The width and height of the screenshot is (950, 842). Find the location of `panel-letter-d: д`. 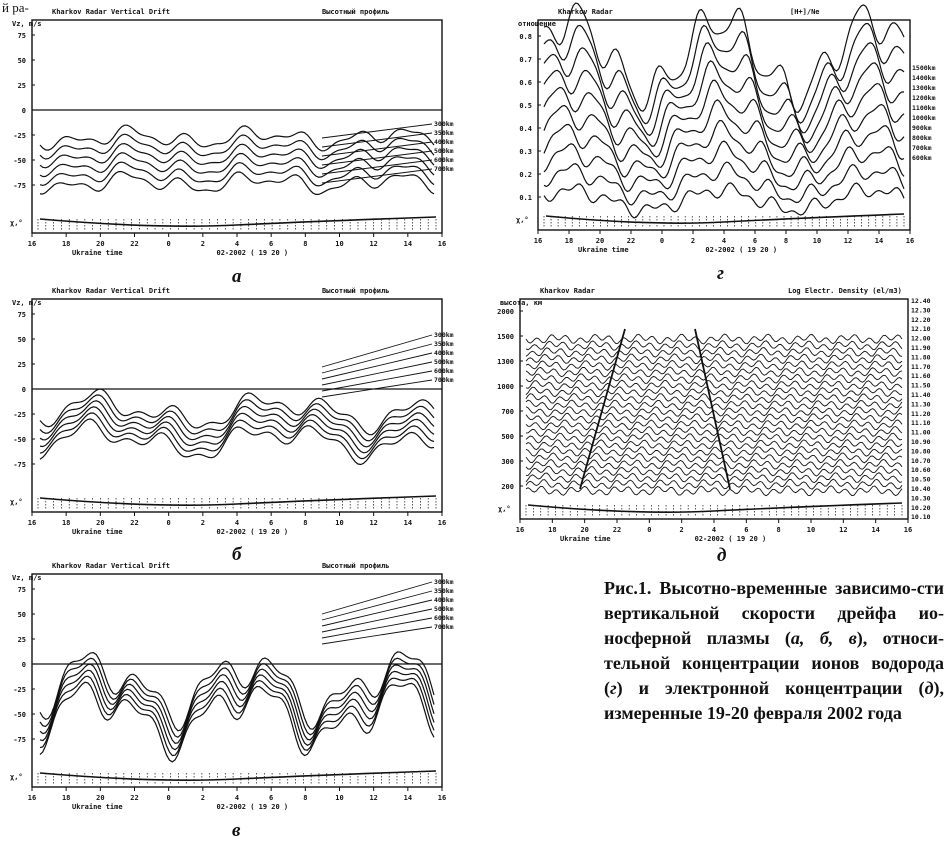

panel-letter-d: д is located at coordinates (722, 555).